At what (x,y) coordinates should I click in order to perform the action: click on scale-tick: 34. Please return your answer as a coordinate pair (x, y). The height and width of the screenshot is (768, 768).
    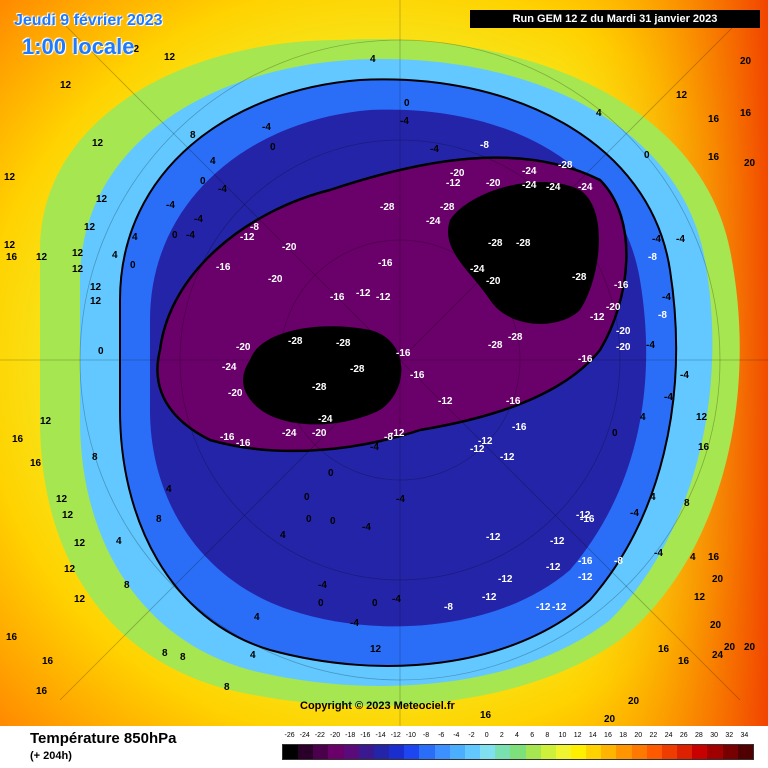
    Looking at the image, I should click on (744, 735).